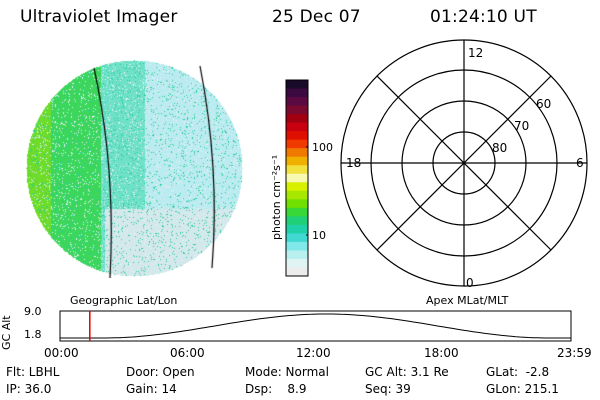 The height and width of the screenshot is (400, 600). I want to click on orbit-timeline, so click(315, 326).